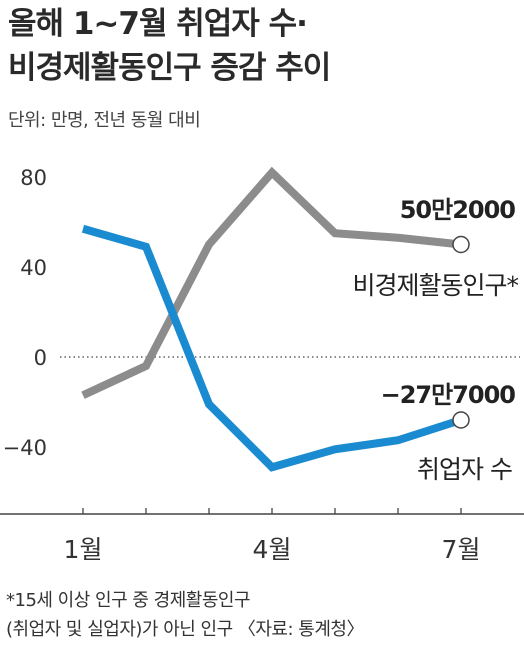 The height and width of the screenshot is (650, 524). What do you see at coordinates (128, 600) in the screenshot?
I see `footnote-line1: *15세 이상 인구 중 경제활동인구` at bounding box center [128, 600].